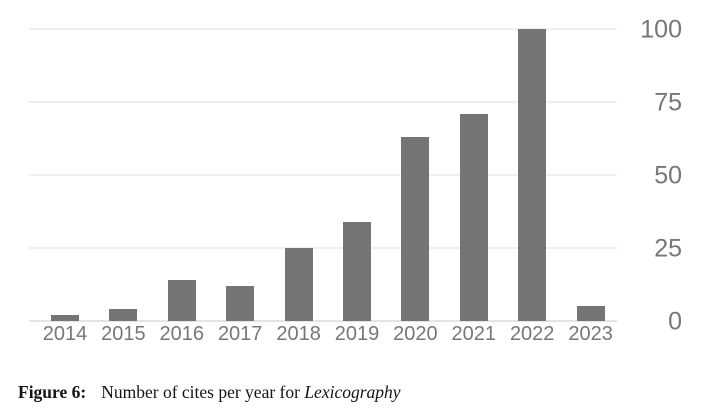 The image size is (719, 420). What do you see at coordinates (668, 248) in the screenshot?
I see `y-axis-tick-label-25: 25` at bounding box center [668, 248].